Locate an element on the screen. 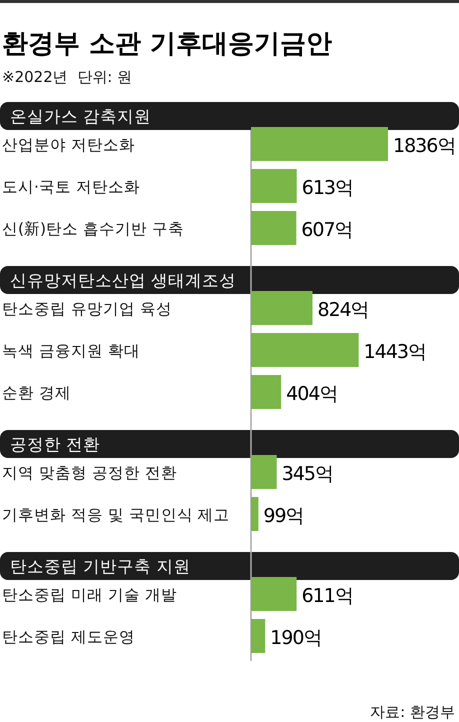 The width and height of the screenshot is (459, 722). y-tick-label: 탄소중립 제도운영 is located at coordinates (68, 637).